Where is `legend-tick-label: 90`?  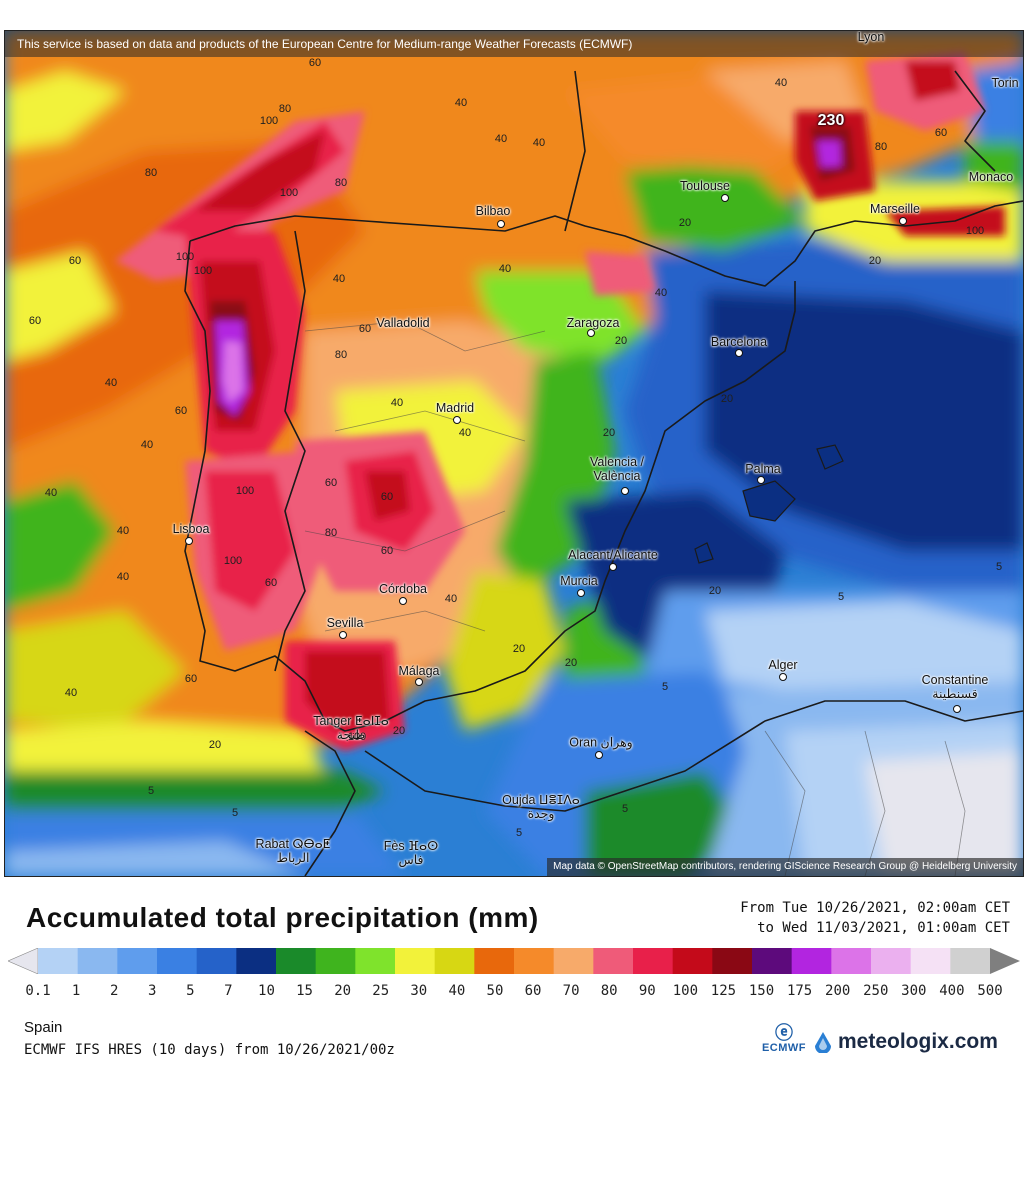
legend-tick-label: 90 is located at coordinates (647, 991).